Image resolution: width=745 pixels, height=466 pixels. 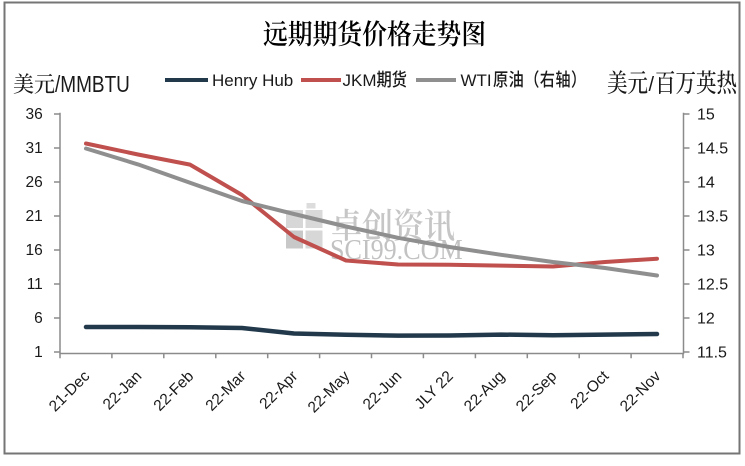 I want to click on svg-text: 31, so click(x=34, y=148).